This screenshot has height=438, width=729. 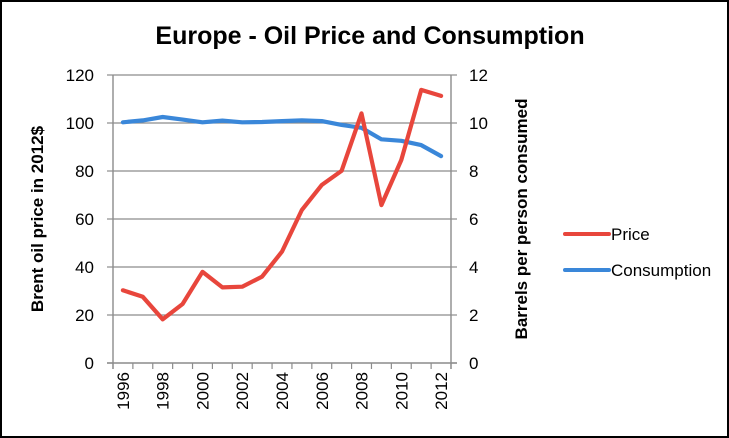 What do you see at coordinates (362, 391) in the screenshot?
I see `x-tick-label: 2008` at bounding box center [362, 391].